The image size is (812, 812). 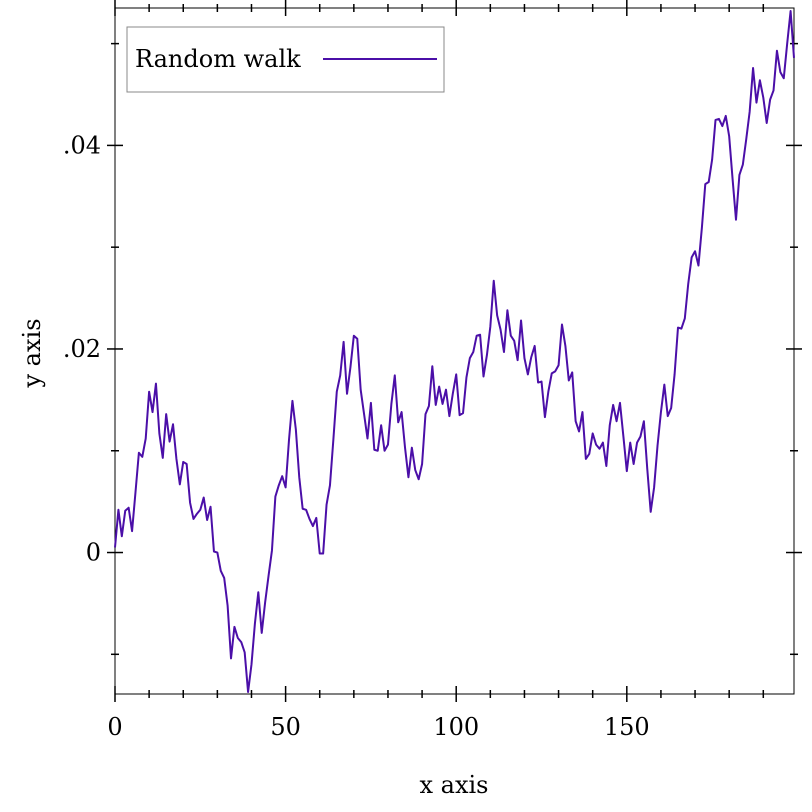 What do you see at coordinates (114, 727) in the screenshot?
I see `x-tick-label: 0` at bounding box center [114, 727].